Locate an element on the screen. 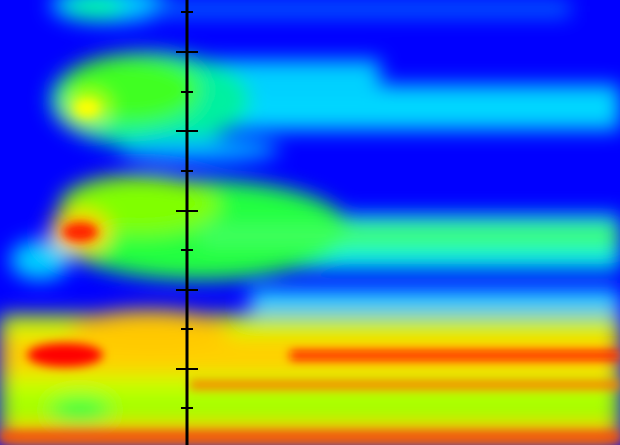 Image resolution: width=620 pixels, height=445 pixels. axis is located at coordinates (187, 222).